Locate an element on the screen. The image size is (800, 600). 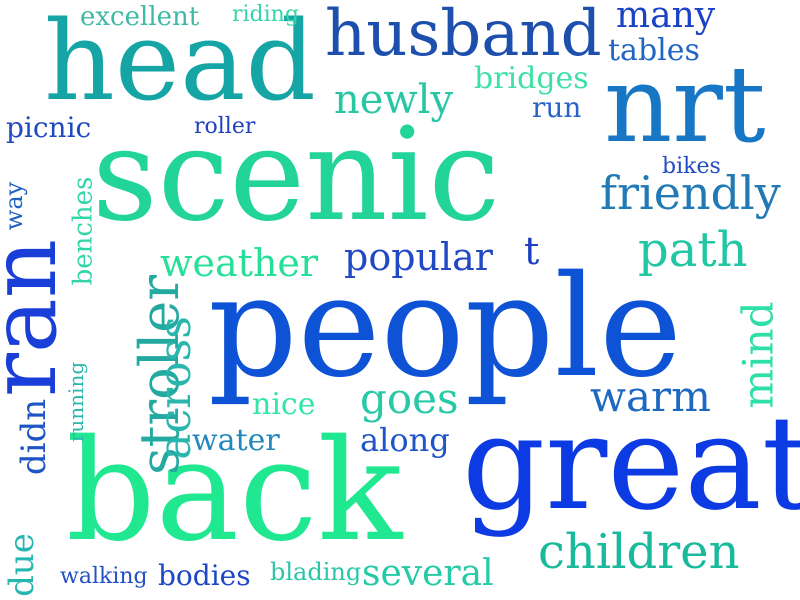
word-excellent: excellent is located at coordinates (140, 17).